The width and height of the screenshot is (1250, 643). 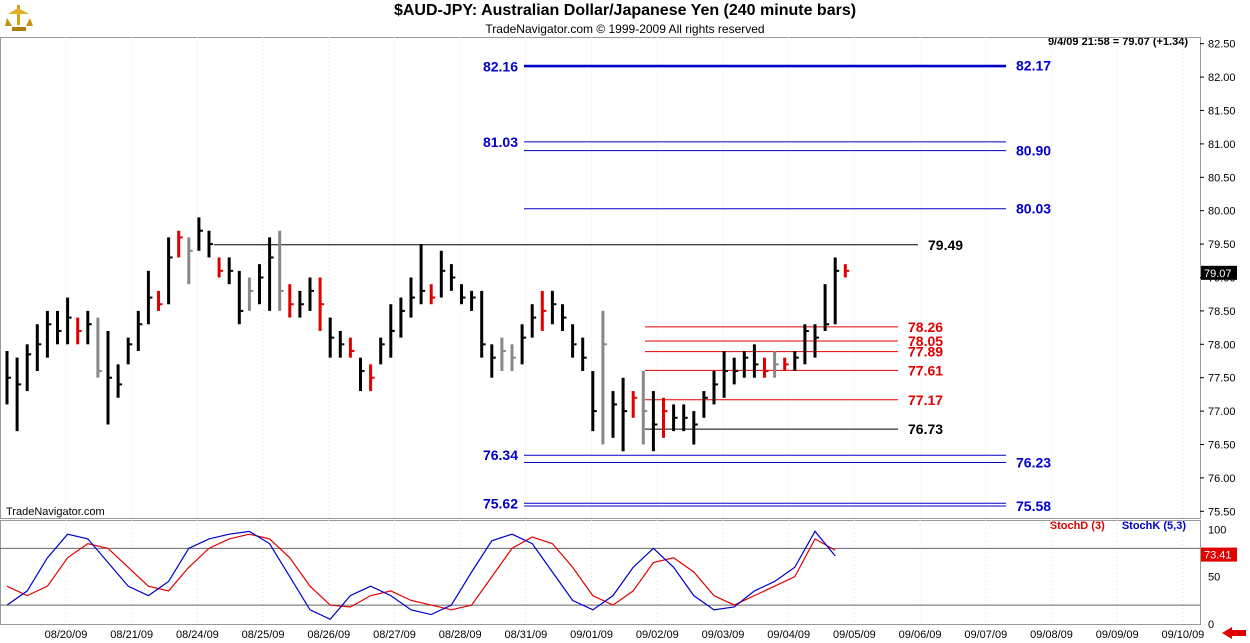 I want to click on y-tick-label: 76.00, so click(x=1222, y=479).